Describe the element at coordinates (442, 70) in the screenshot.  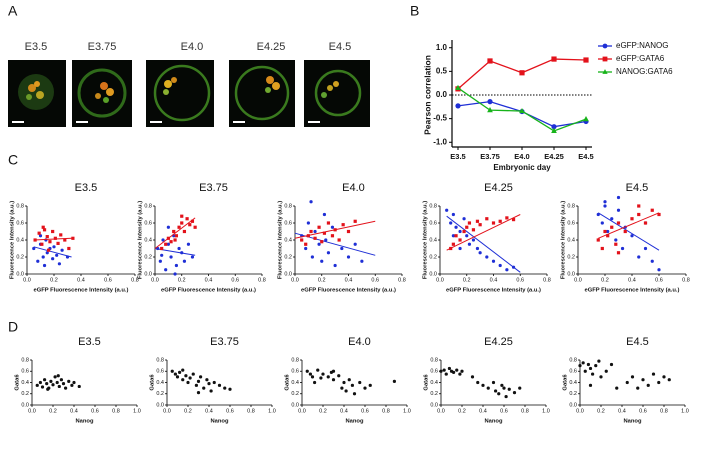
I see `y-tick-label: 0.5` at that location.